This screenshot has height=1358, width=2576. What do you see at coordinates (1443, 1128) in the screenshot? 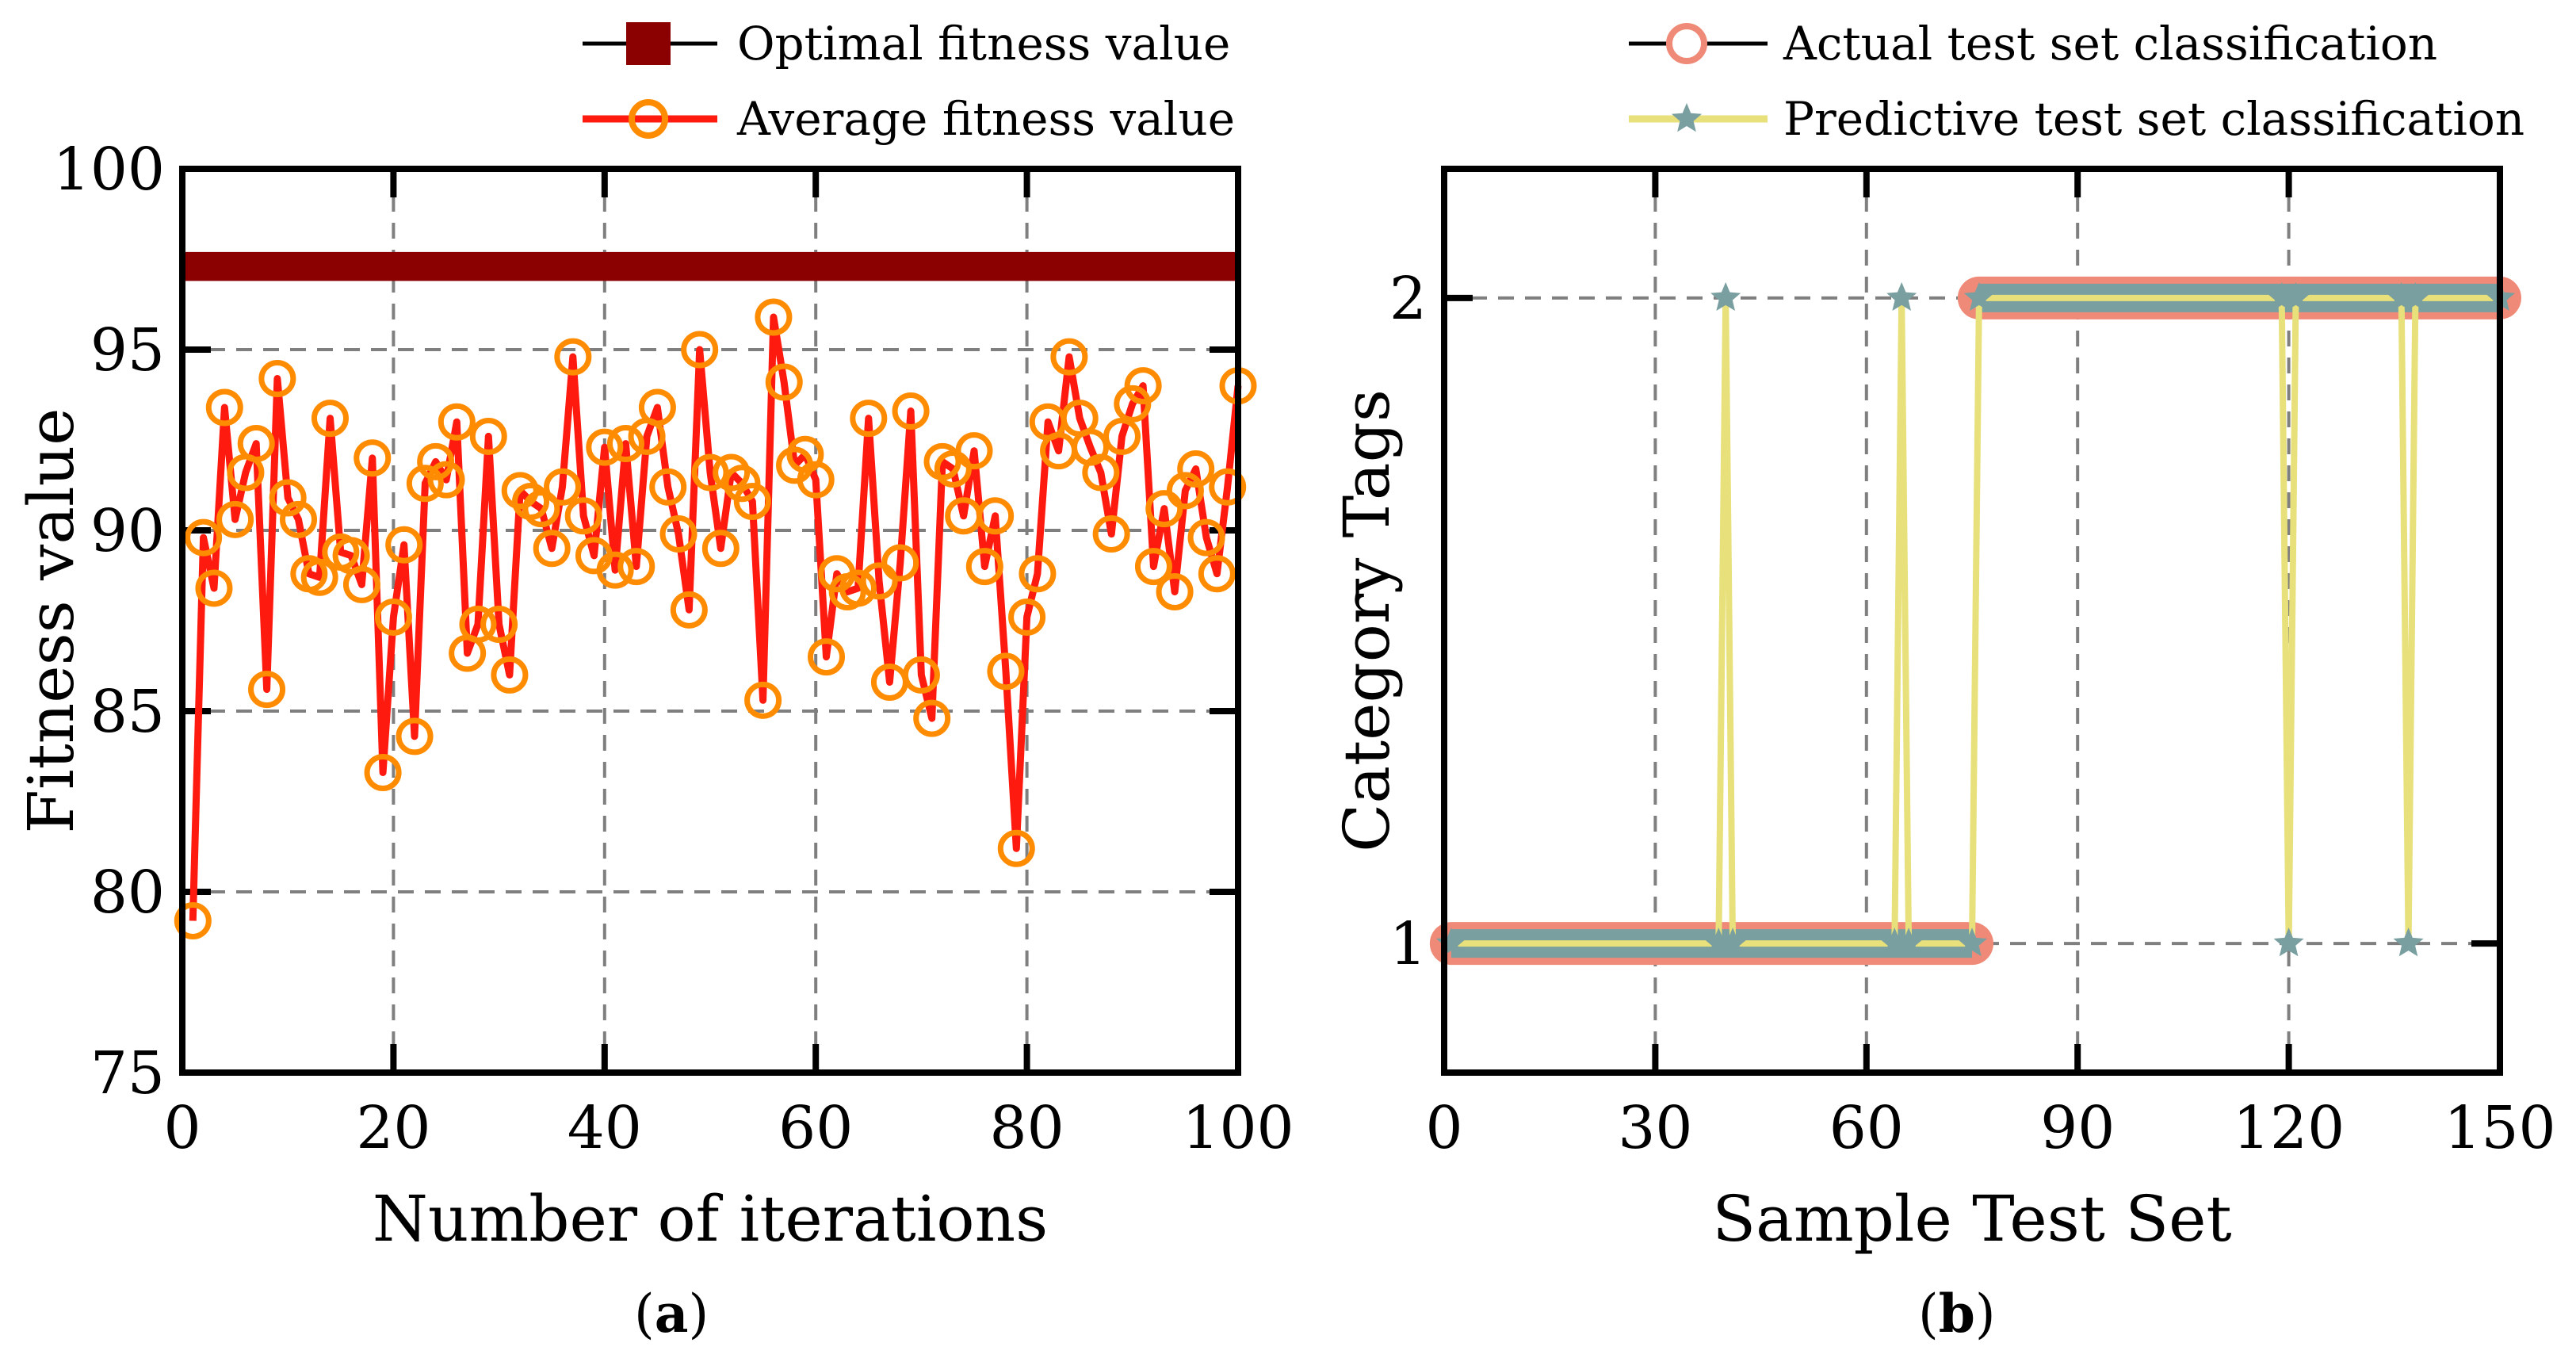
I see `x-tick-label-b: 0` at bounding box center [1443, 1128].